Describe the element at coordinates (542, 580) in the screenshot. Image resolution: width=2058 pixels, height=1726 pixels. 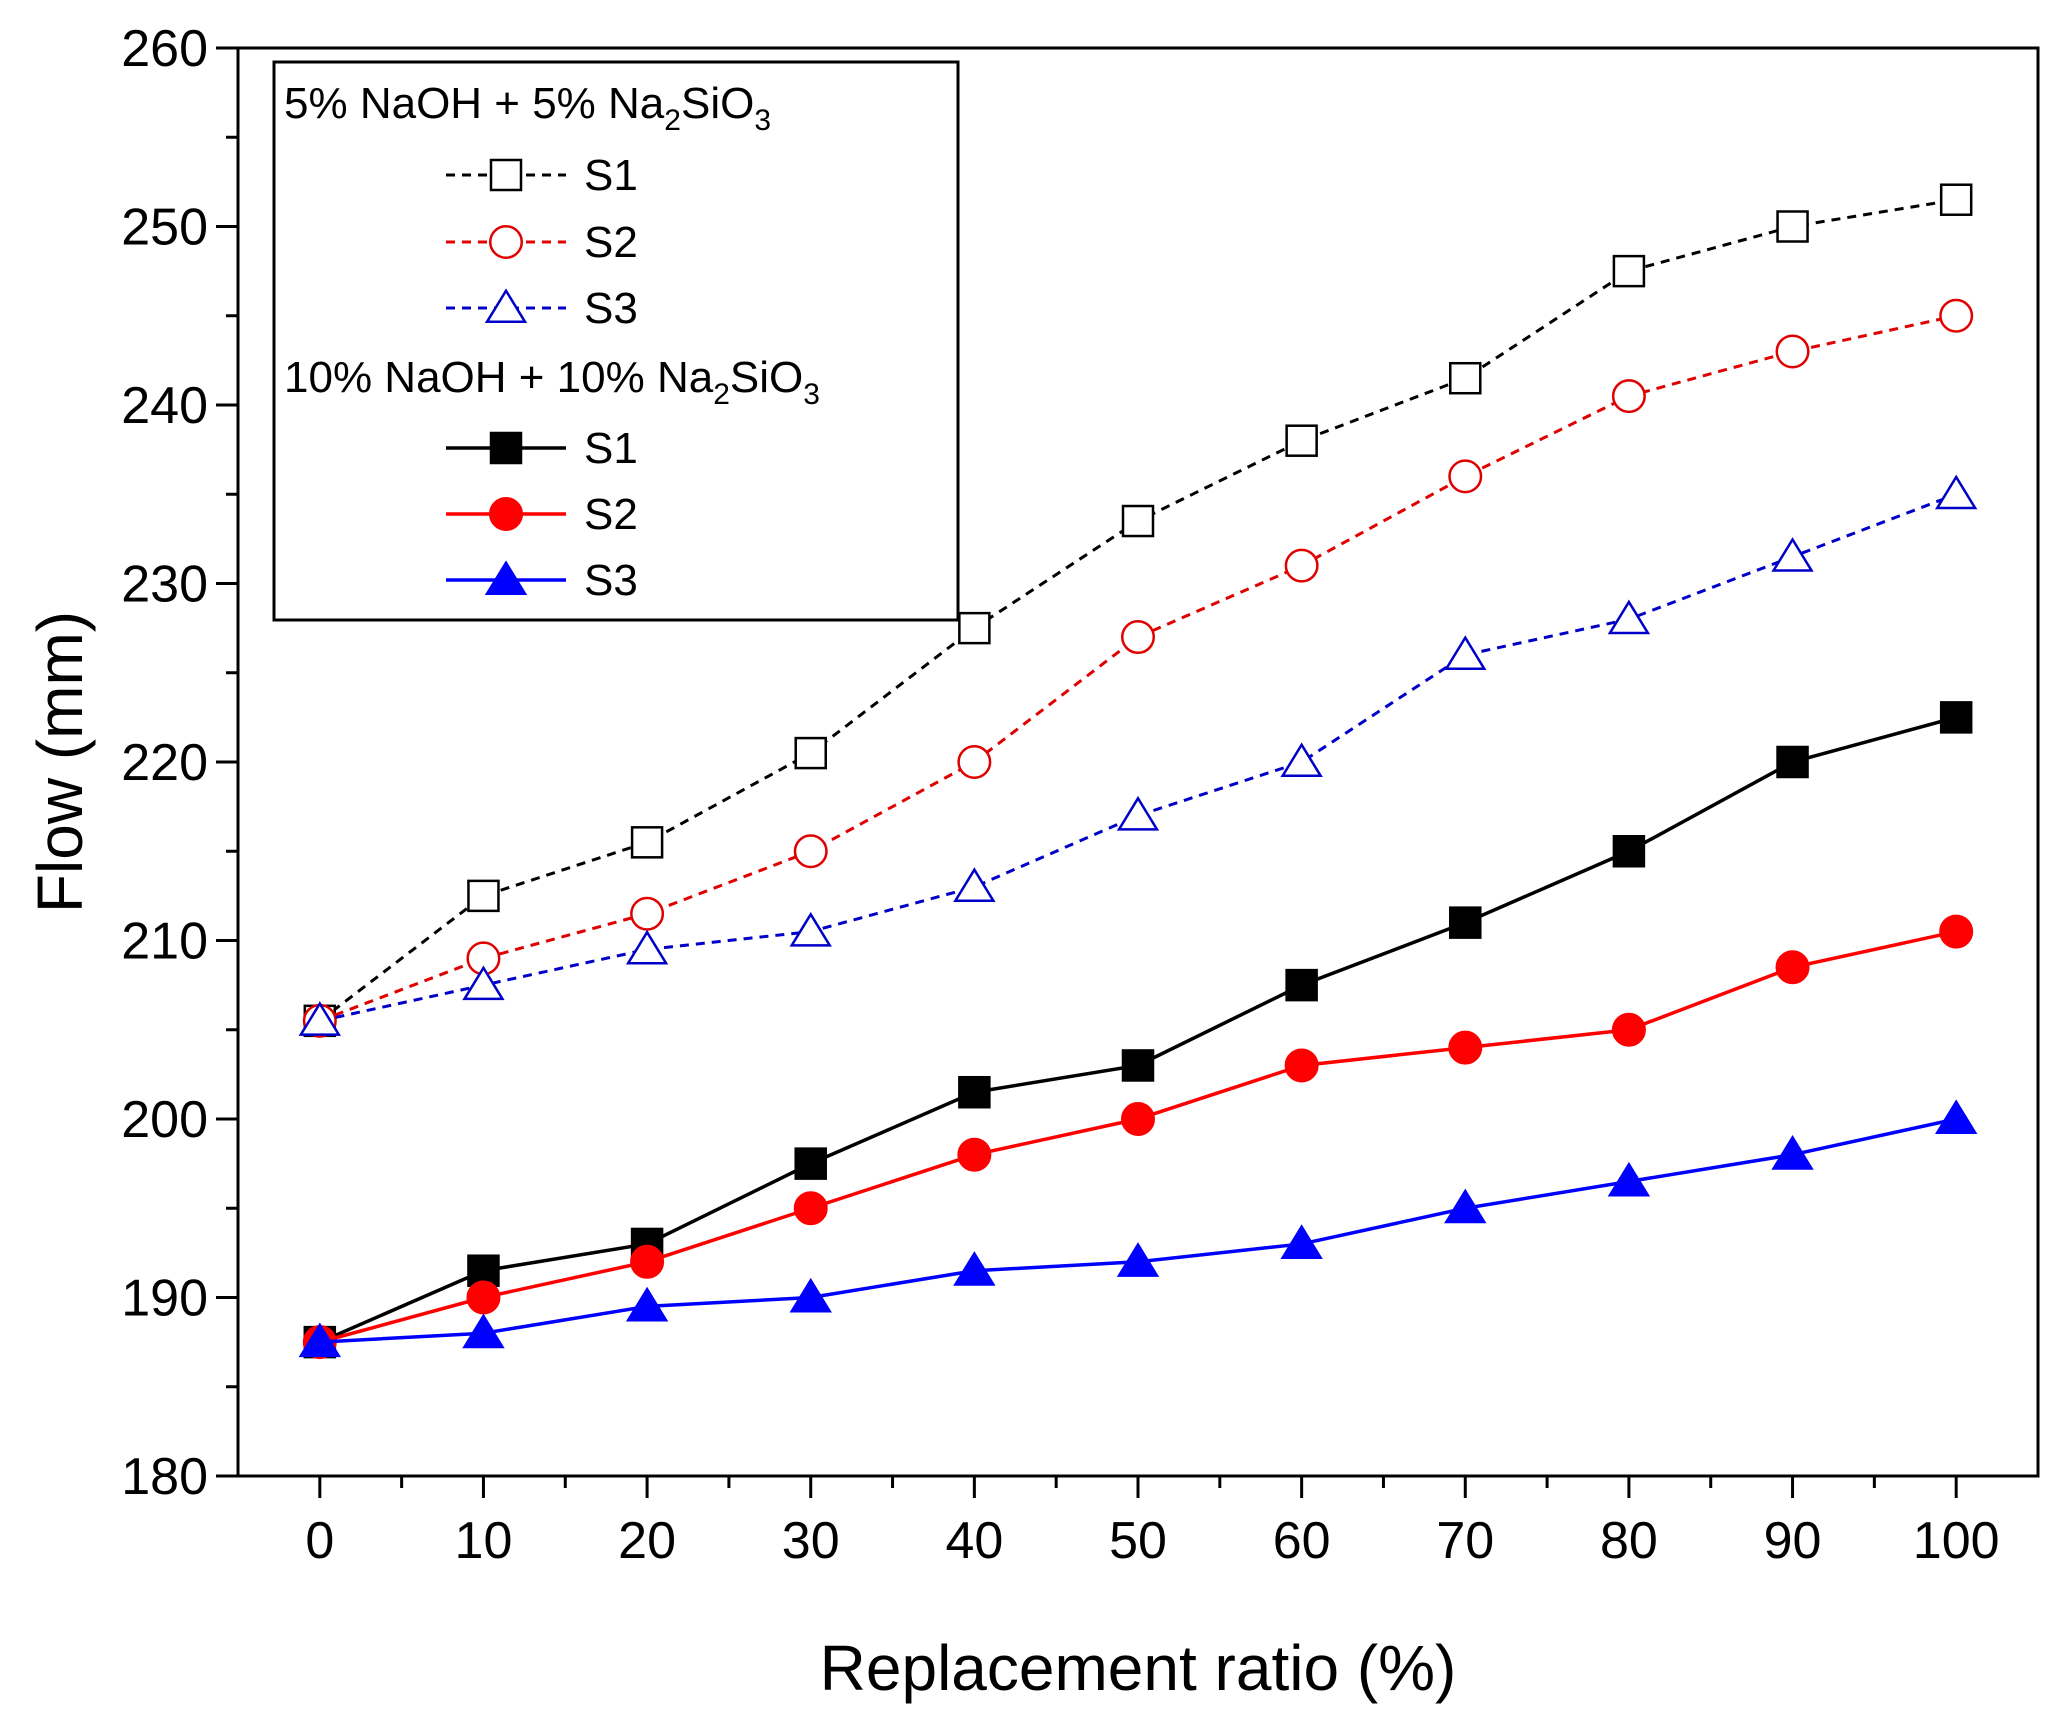
I see `legend-entry-s3-group-2: S3` at that location.